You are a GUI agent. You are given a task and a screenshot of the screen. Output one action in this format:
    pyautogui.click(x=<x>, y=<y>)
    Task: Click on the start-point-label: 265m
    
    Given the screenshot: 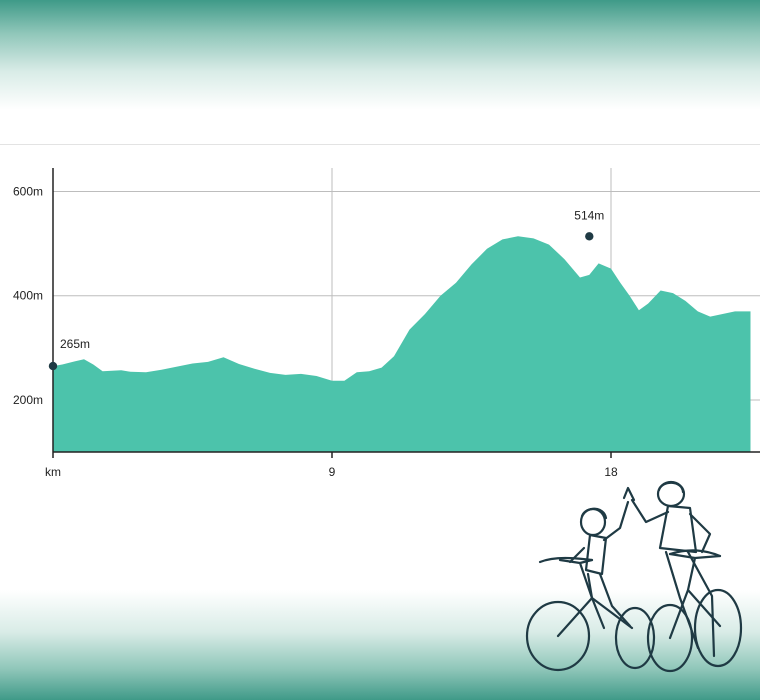 What is the action you would take?
    pyautogui.click(x=75, y=344)
    